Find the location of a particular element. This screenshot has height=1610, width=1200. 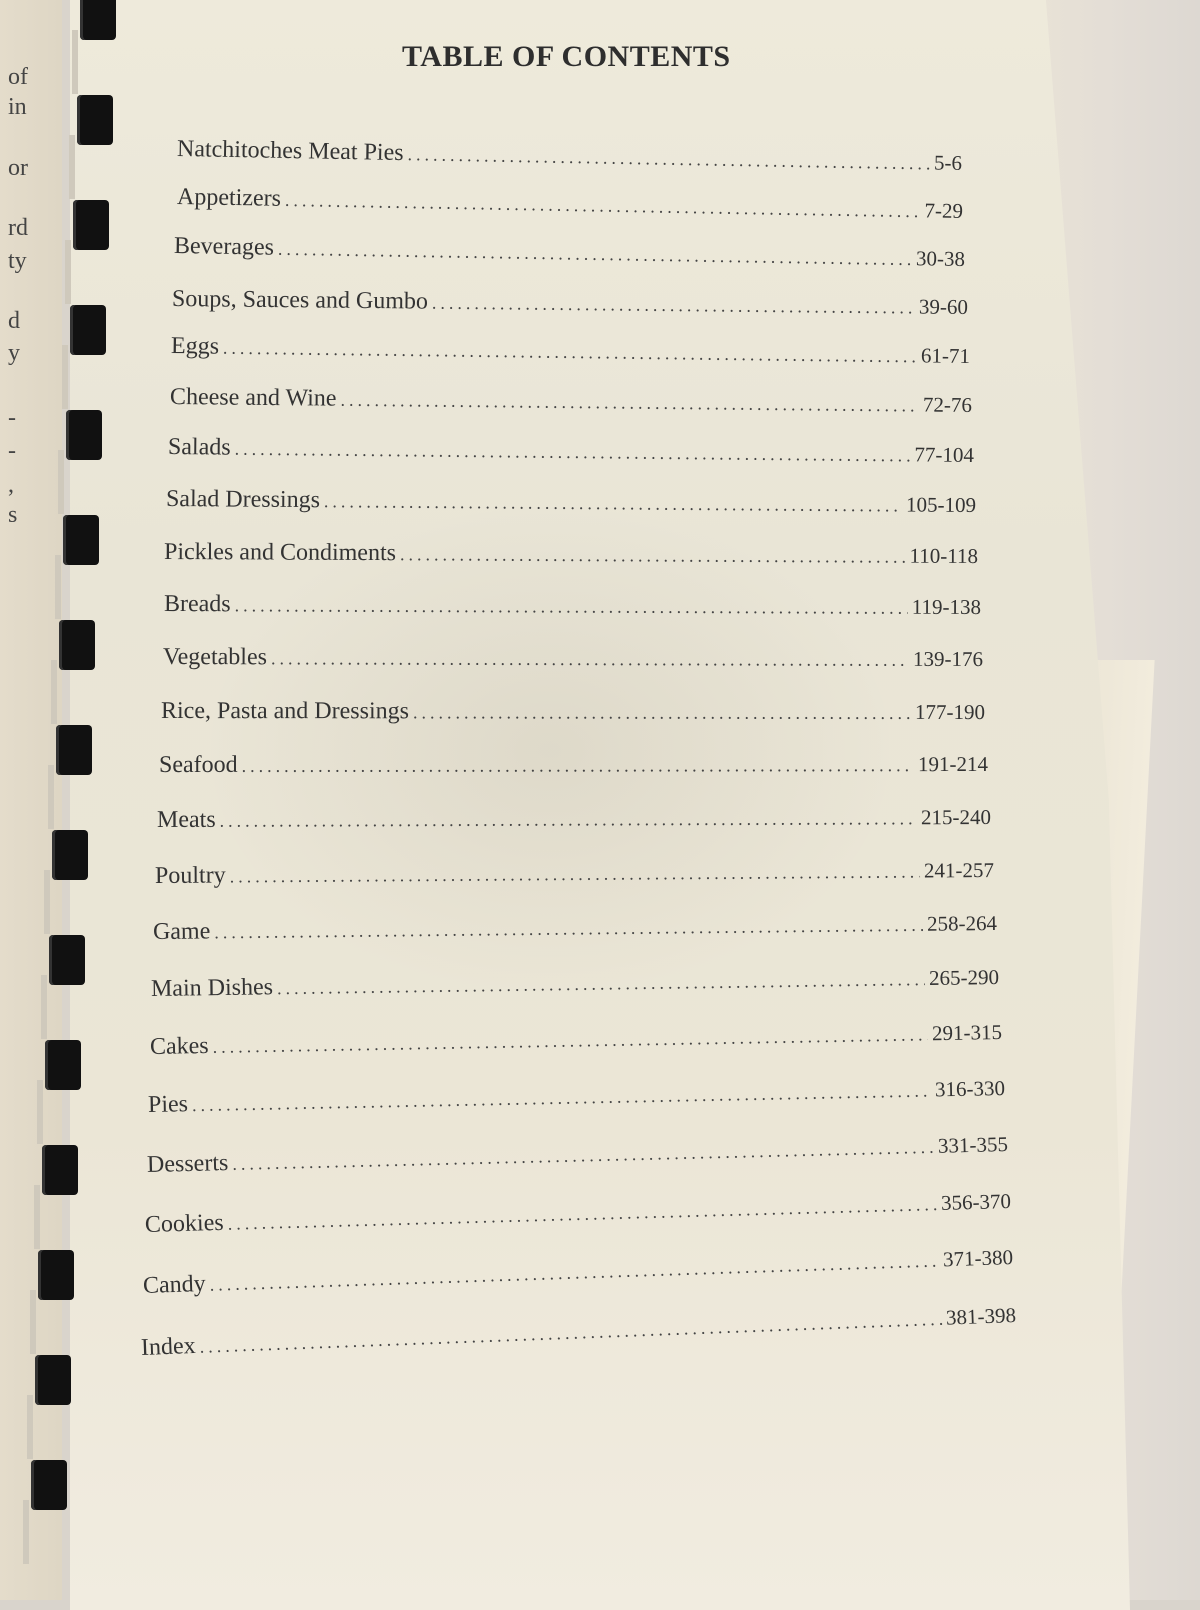

toc-entry-label: Eggs is located at coordinates (195, 346).